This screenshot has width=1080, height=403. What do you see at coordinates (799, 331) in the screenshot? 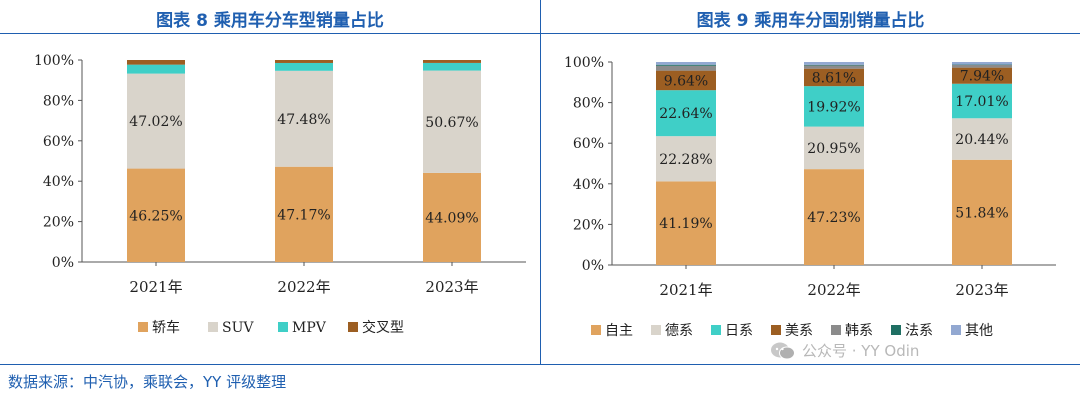
I see `legend-label: 美系` at bounding box center [799, 331].